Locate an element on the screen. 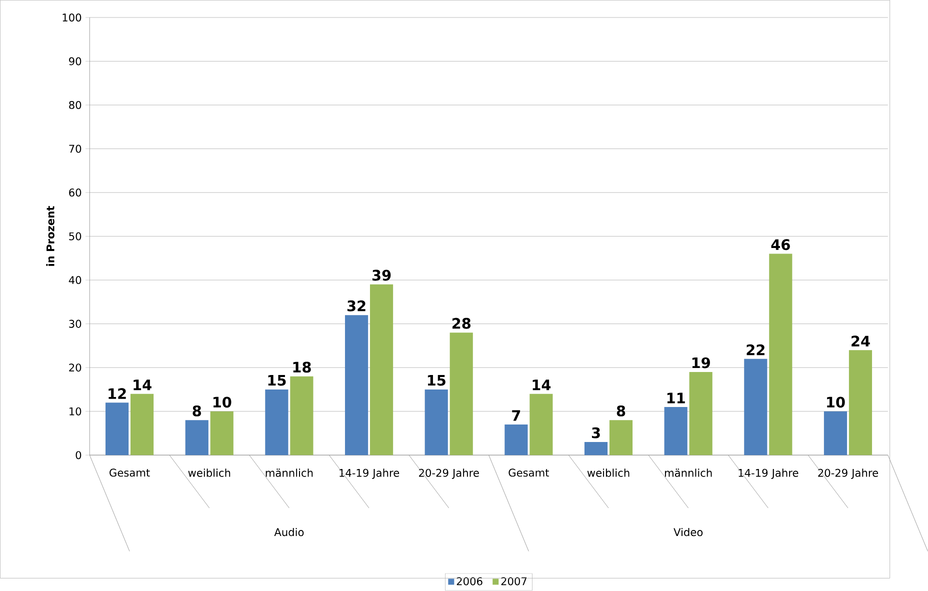  y-axis-title: in Prozent is located at coordinates (50, 236).